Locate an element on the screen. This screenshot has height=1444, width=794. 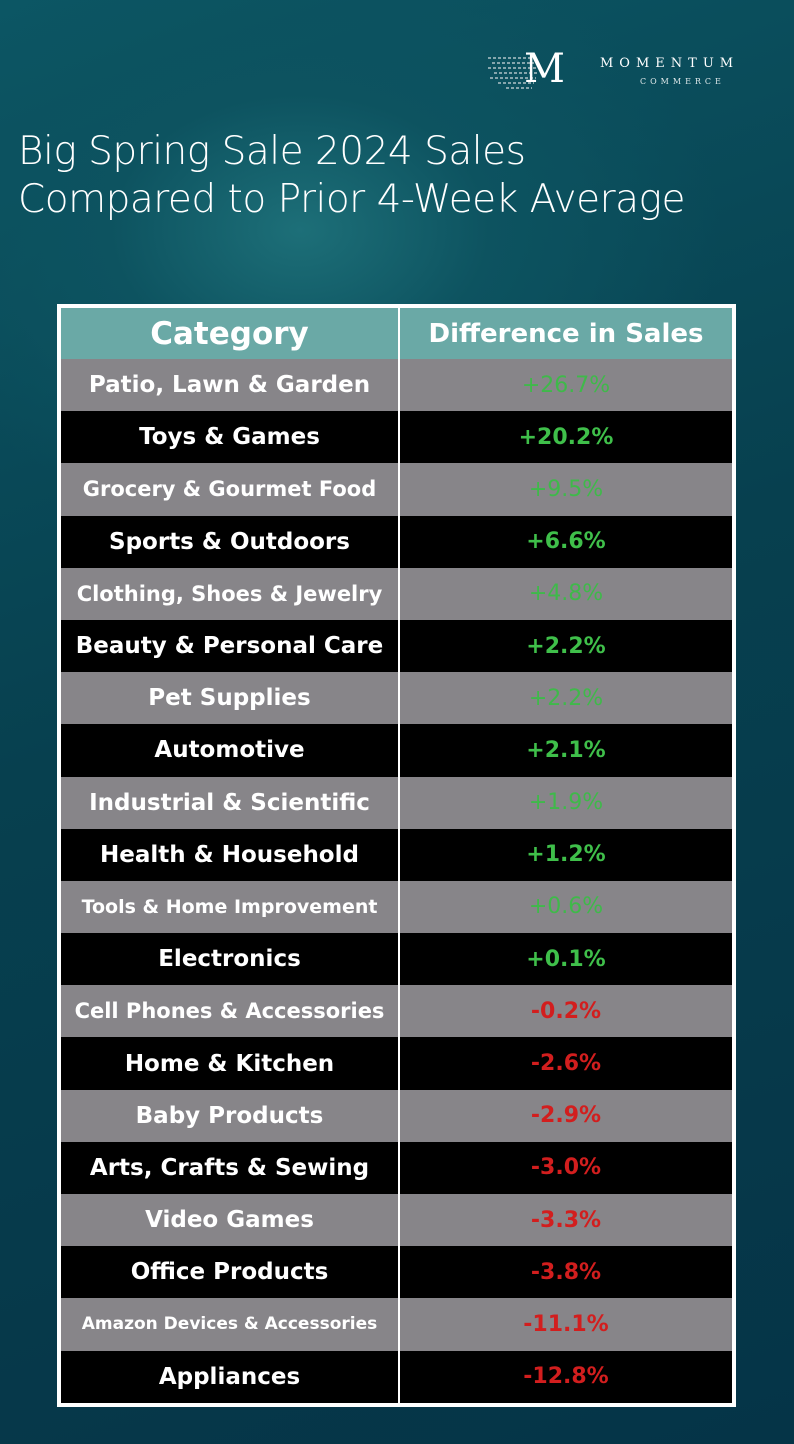
table-row: Video Games -3.3% is located at coordinates (396, 1220).